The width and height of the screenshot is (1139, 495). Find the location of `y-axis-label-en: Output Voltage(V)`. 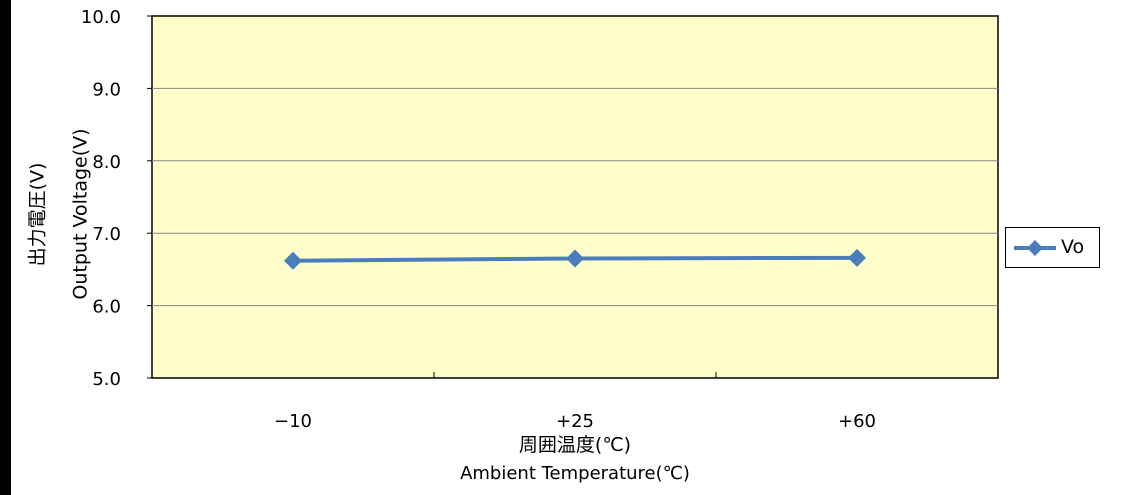

y-axis-label-en: Output Voltage(V) is located at coordinates (80, 214).